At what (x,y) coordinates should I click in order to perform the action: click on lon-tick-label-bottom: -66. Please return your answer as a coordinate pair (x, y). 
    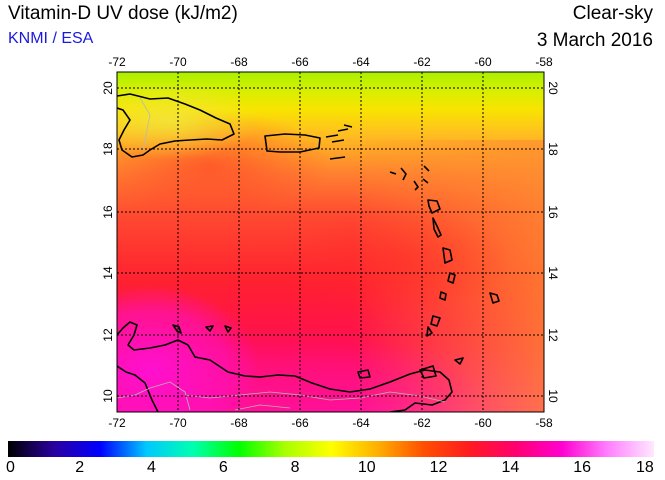
    Looking at the image, I should click on (300, 423).